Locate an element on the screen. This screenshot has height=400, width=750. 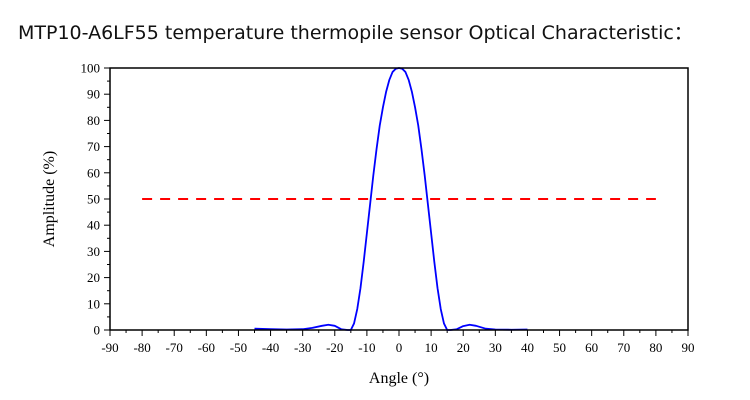
x-tick-label: -10 is located at coordinates (366, 347).